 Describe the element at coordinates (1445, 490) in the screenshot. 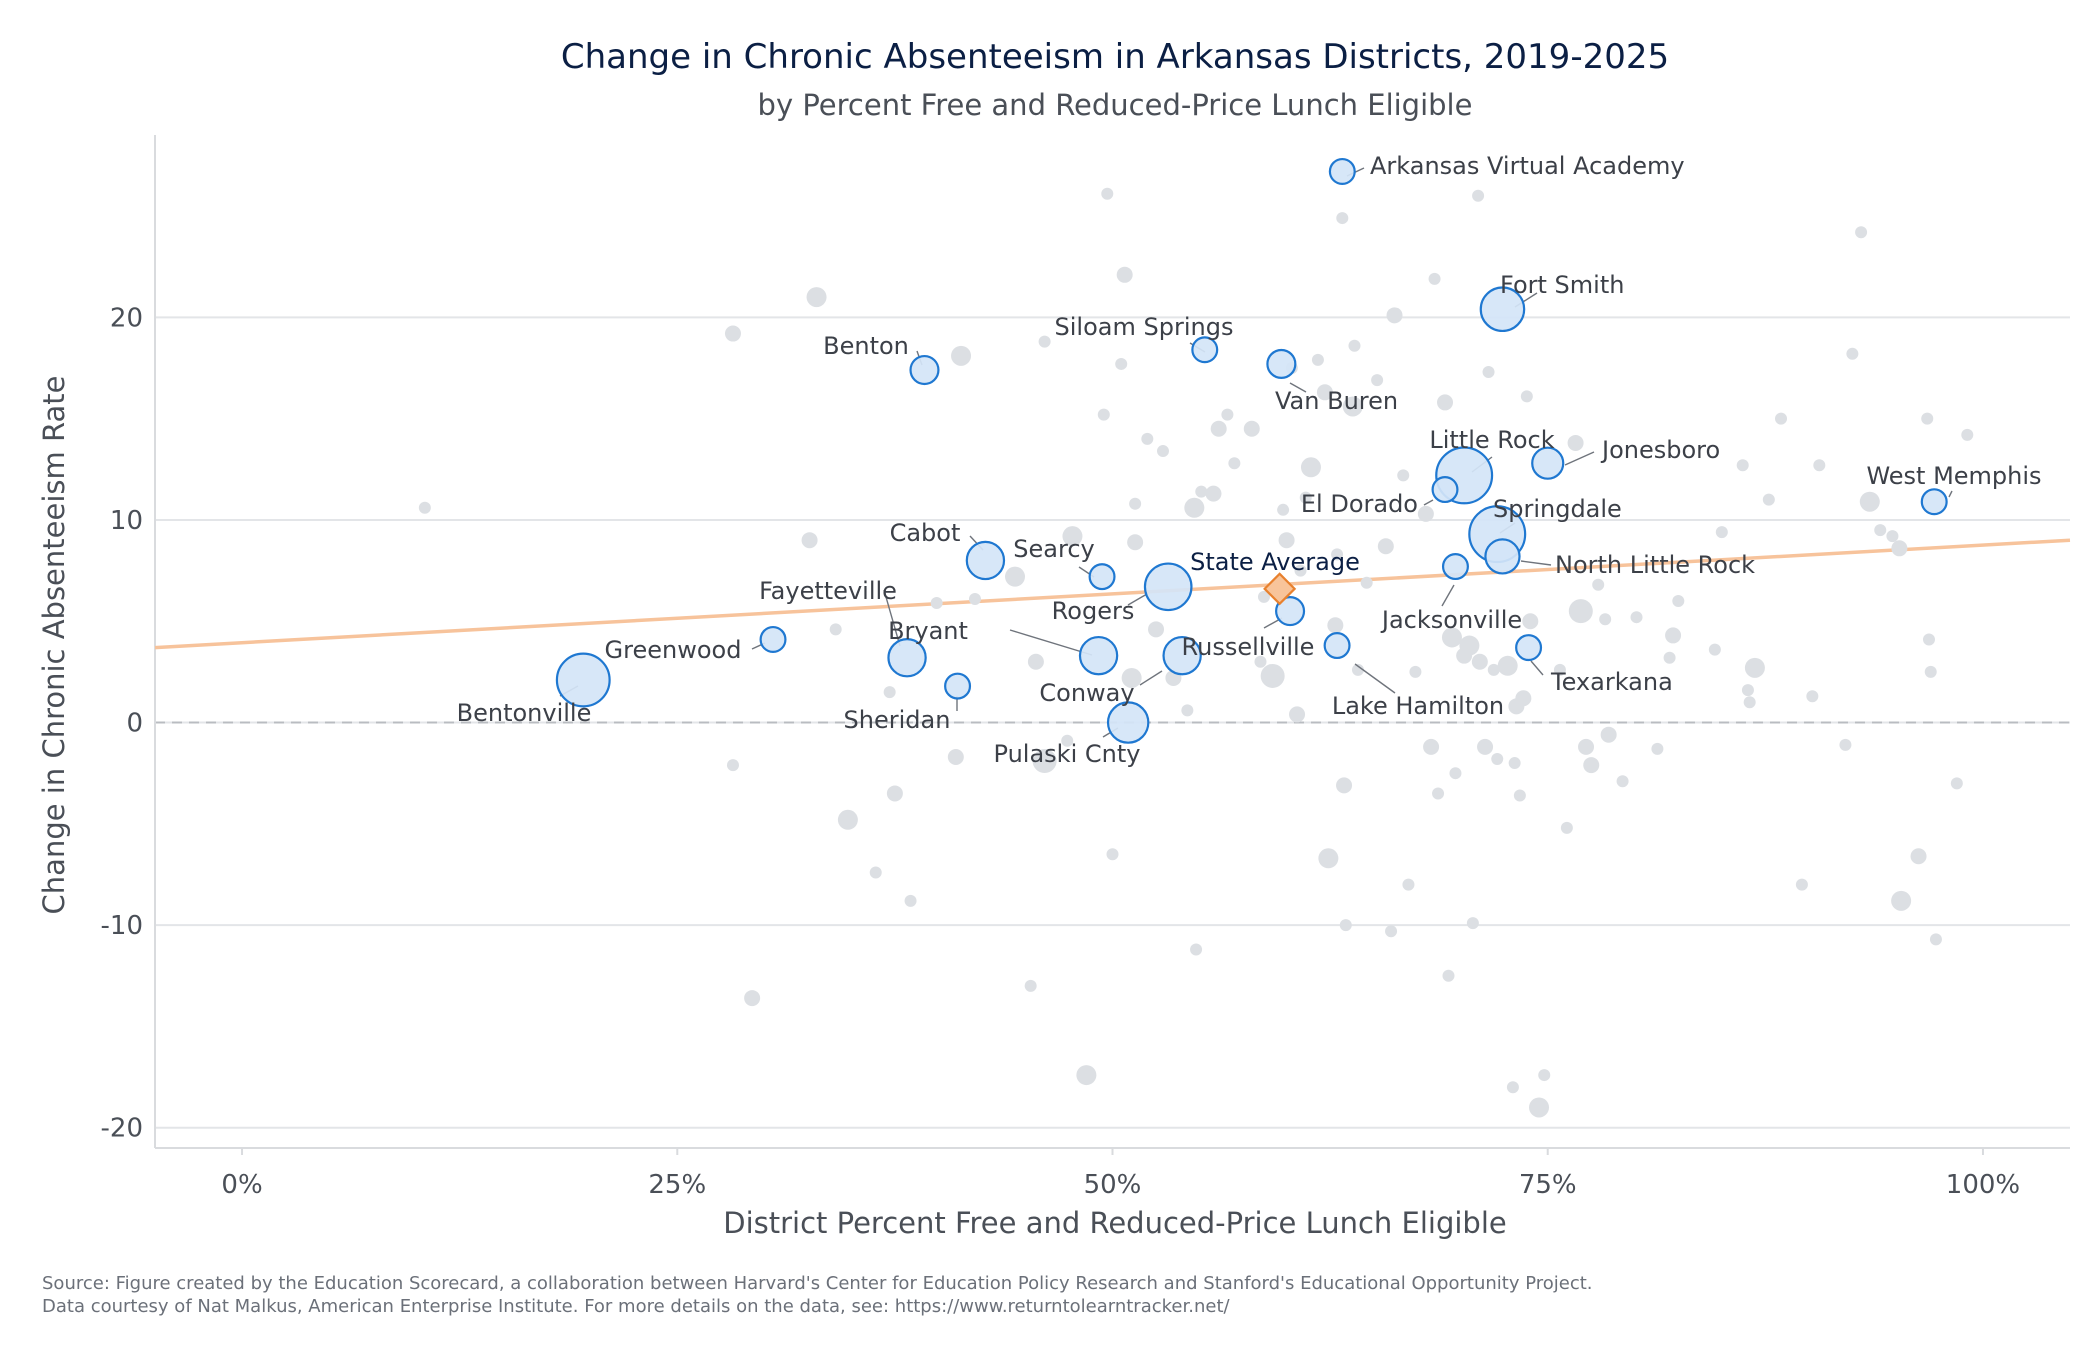

I see `district-point-el-dorado` at that location.